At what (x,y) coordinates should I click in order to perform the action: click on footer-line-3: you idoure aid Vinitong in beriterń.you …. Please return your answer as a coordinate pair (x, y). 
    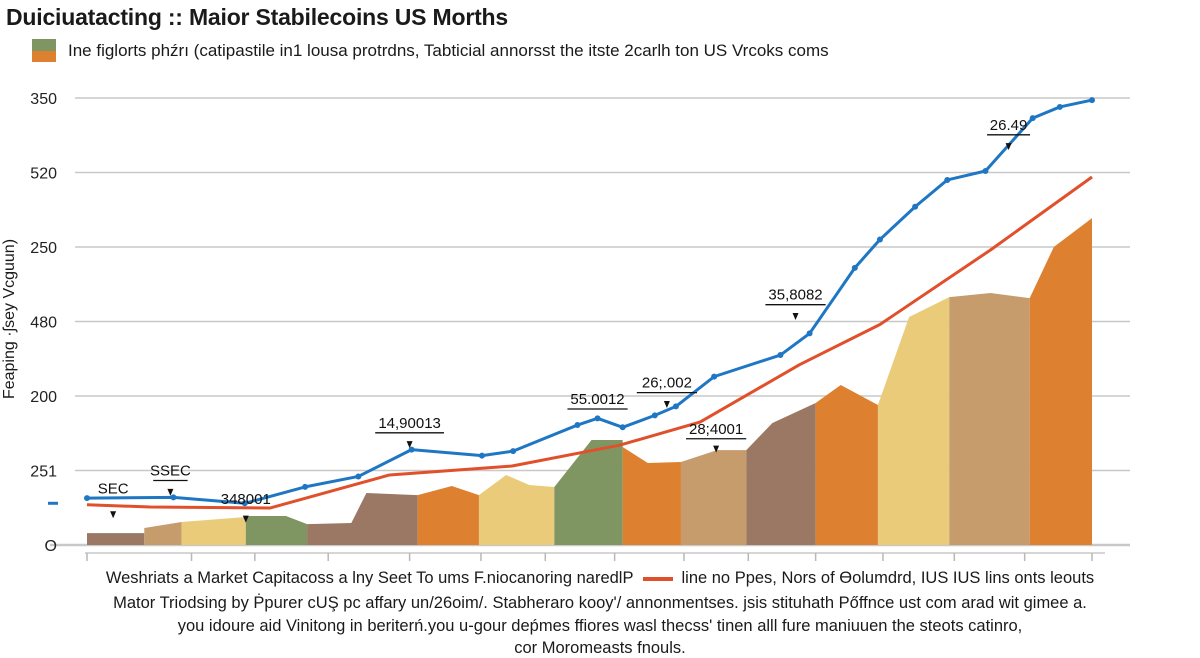
    Looking at the image, I should click on (600, 626).